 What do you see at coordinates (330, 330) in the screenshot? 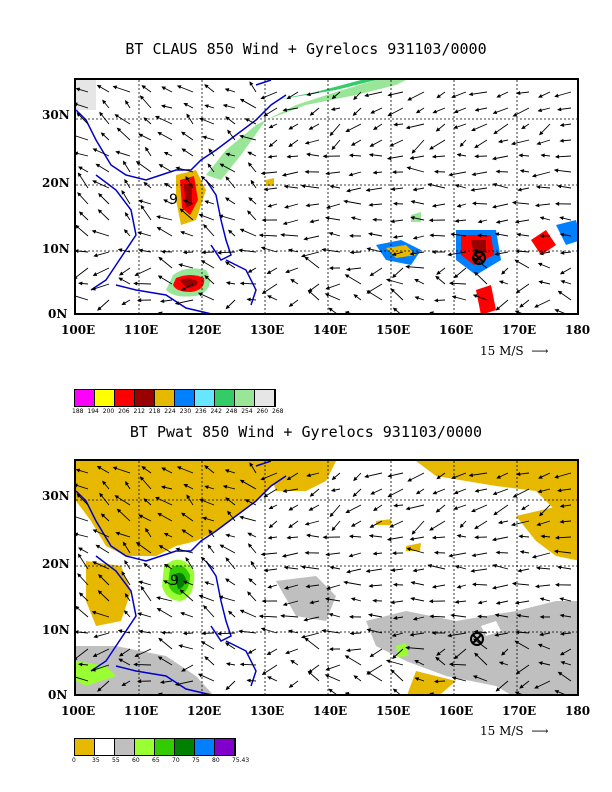
I see `lon-label: 140E` at bounding box center [330, 330].